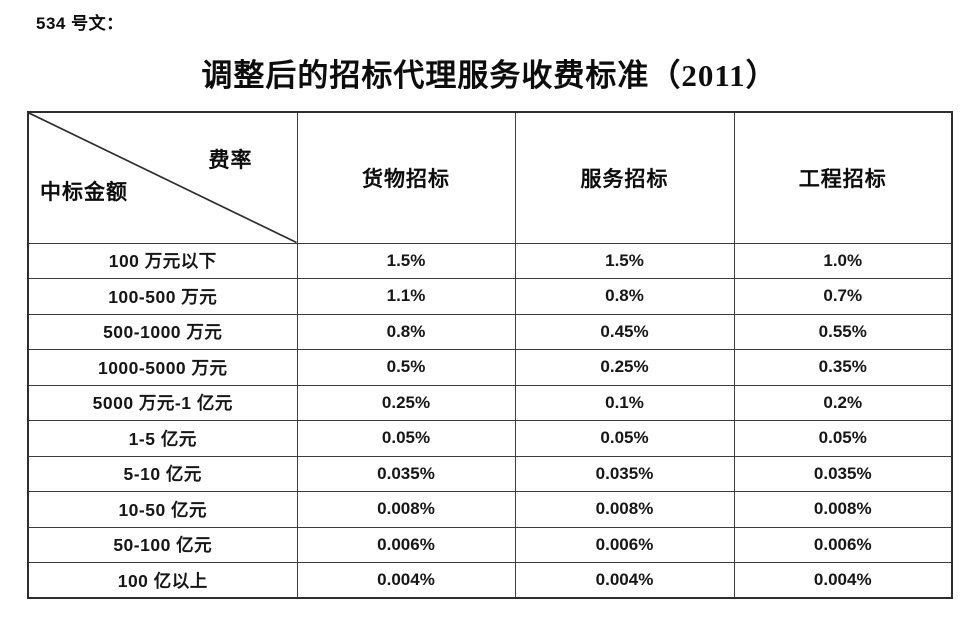 The image size is (979, 629). I want to click on column-header-services: 服务招标, so click(624, 177).